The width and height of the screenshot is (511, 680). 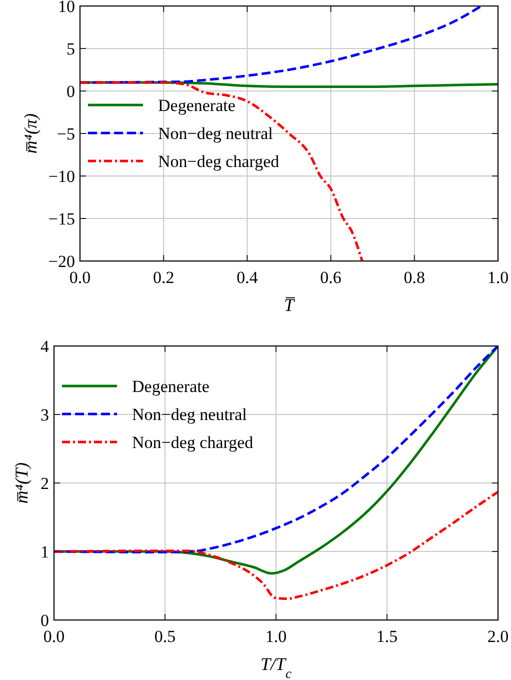 I want to click on y-tick-label: −15, so click(x=61, y=219).